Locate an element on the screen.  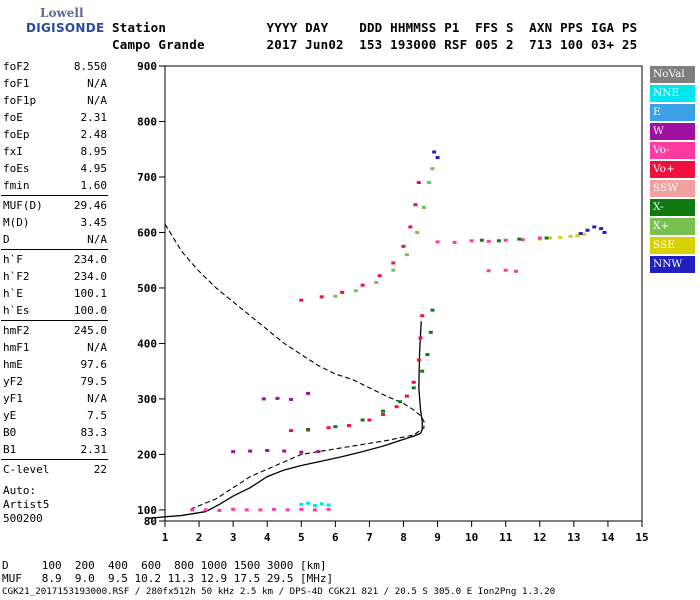
param-name: yF1 is located at coordinates (13, 398).